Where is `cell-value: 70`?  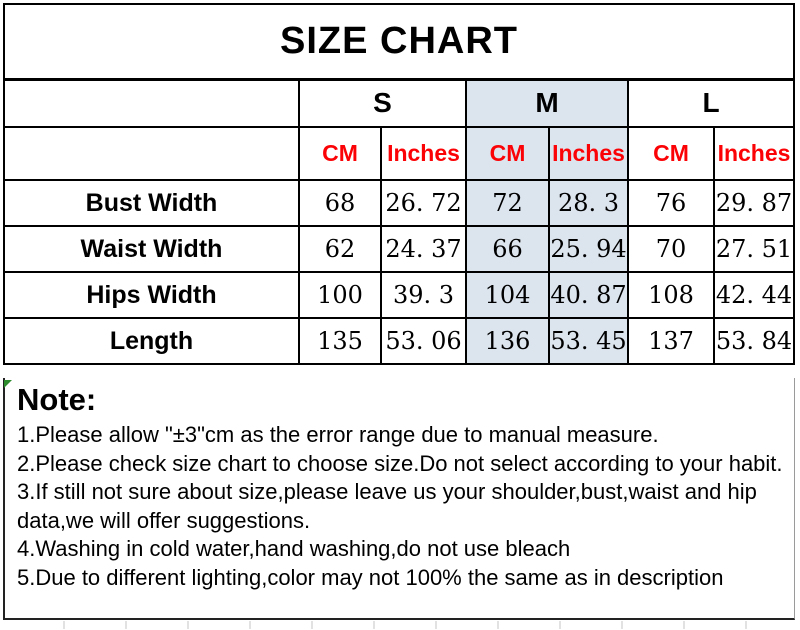 cell-value: 70 is located at coordinates (671, 249).